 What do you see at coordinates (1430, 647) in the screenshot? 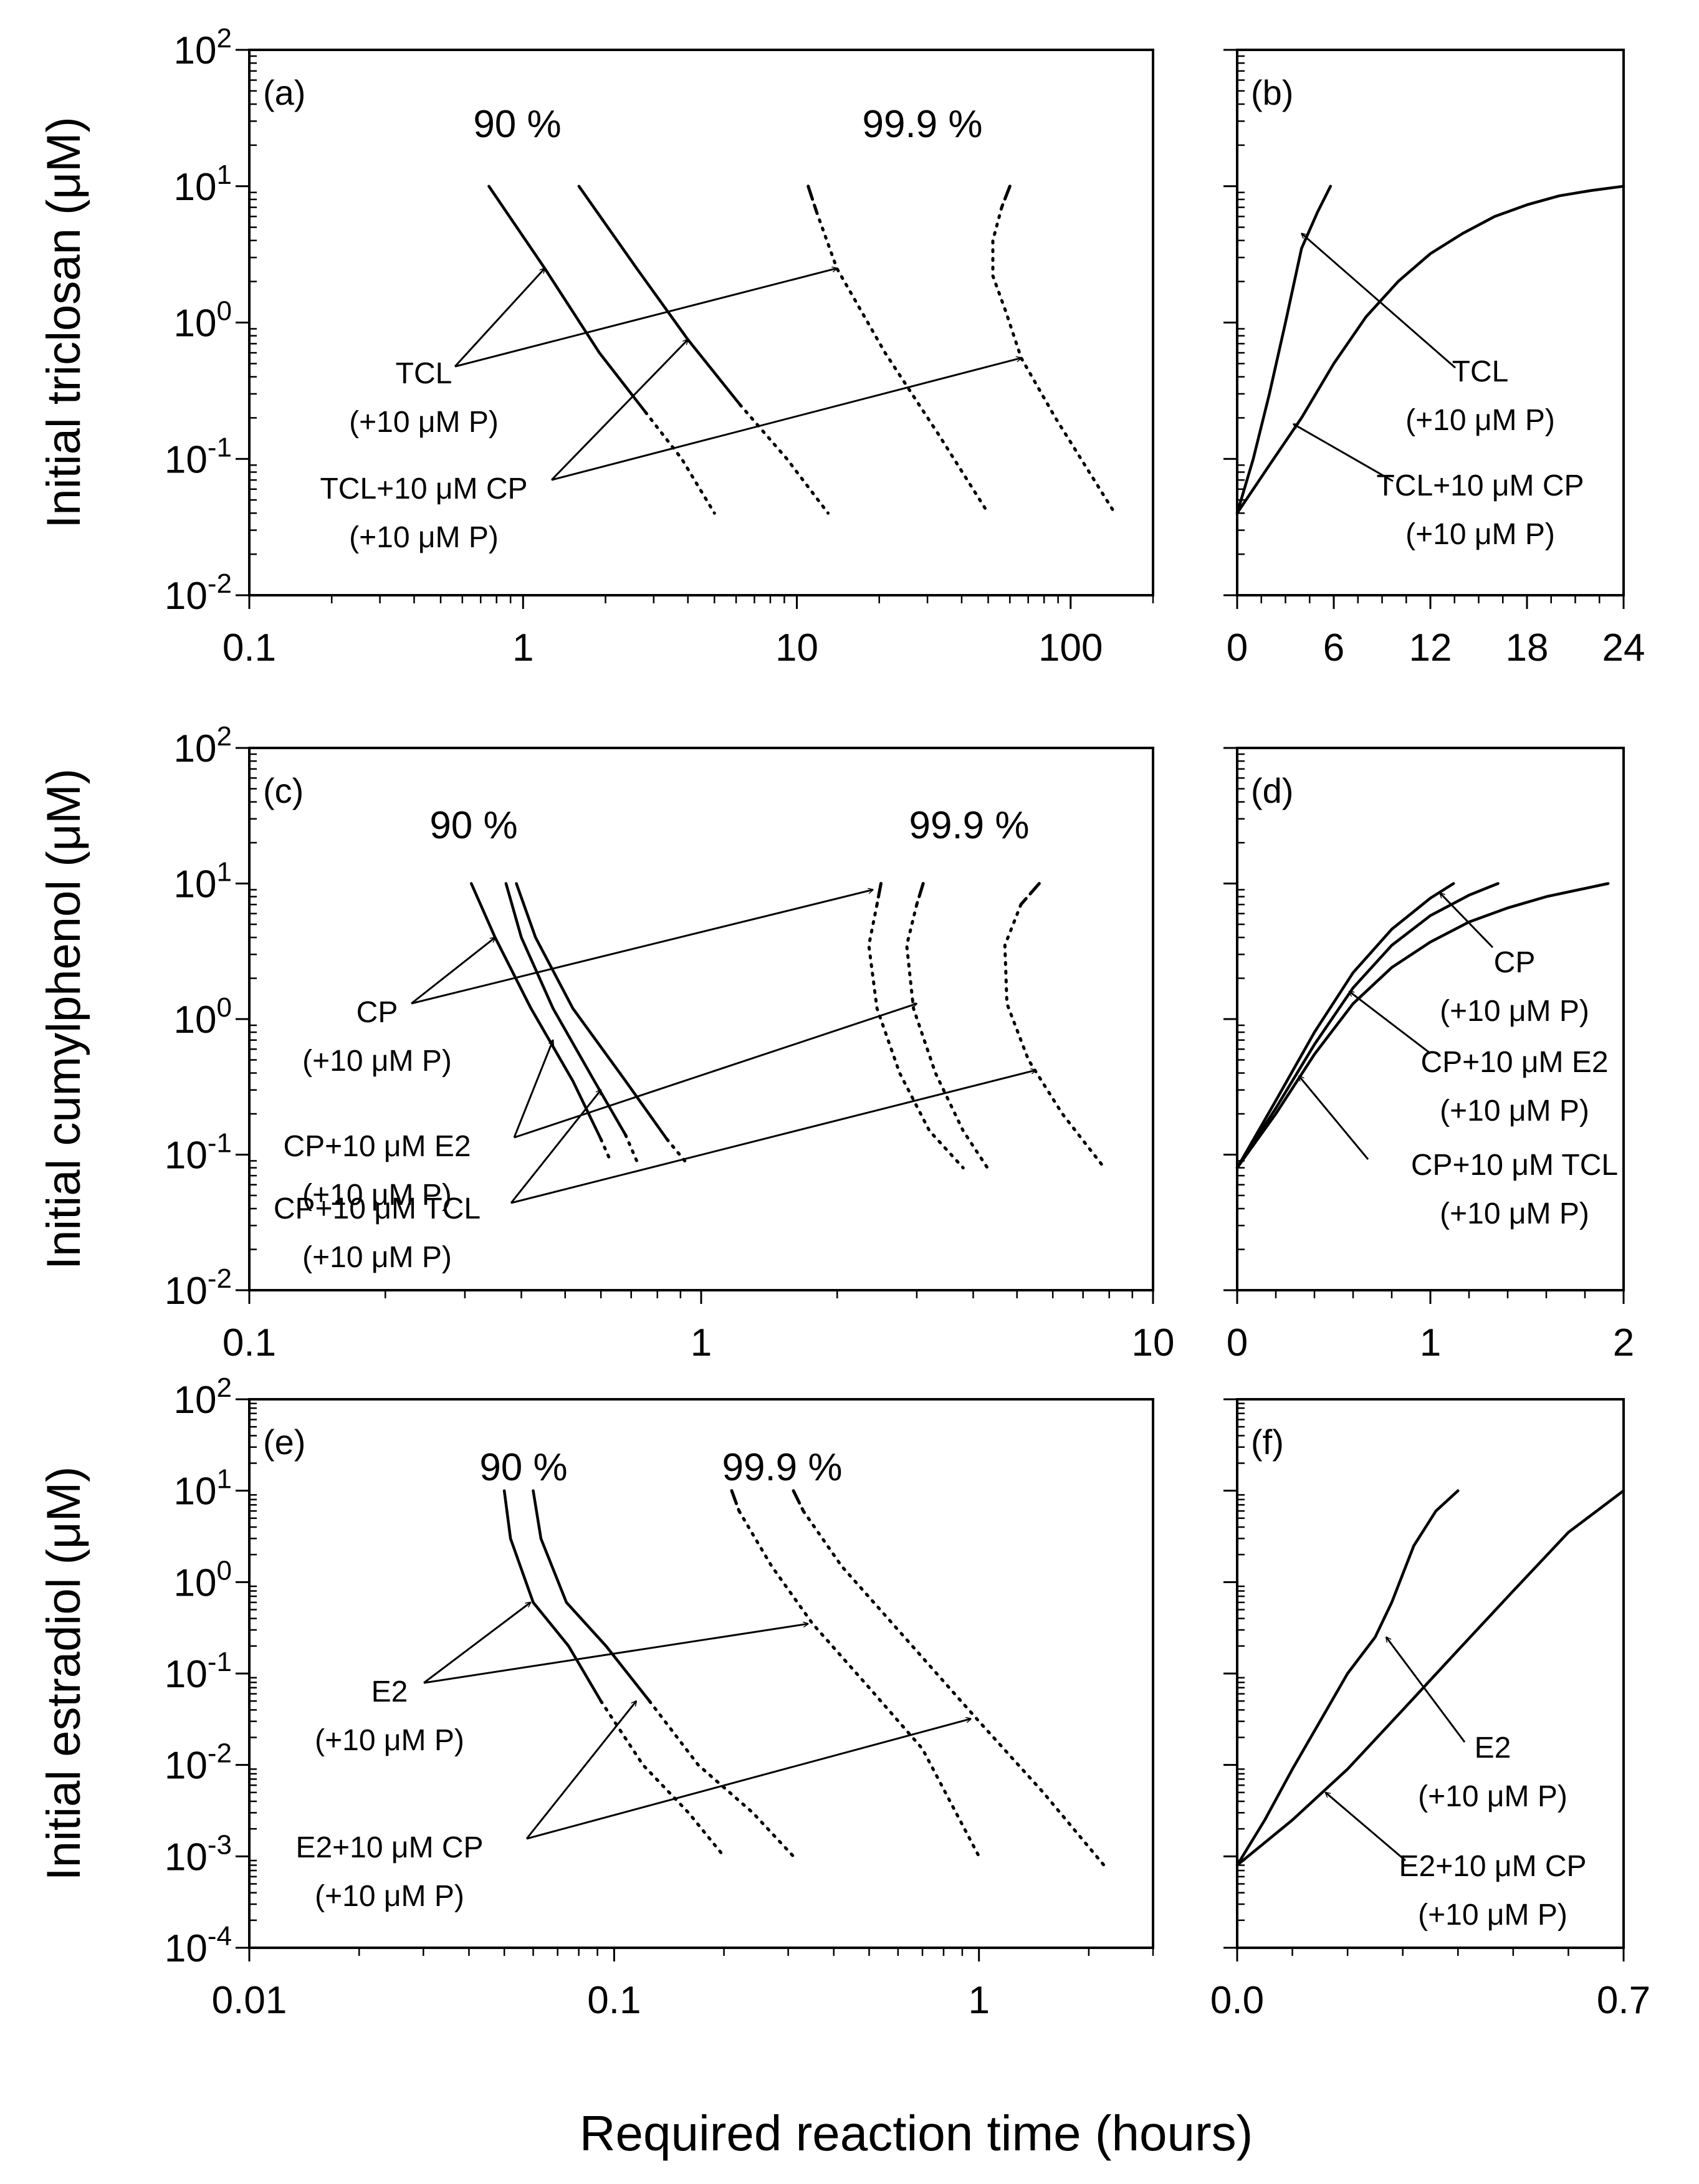
I see `x-tick-label: 12` at bounding box center [1430, 647].